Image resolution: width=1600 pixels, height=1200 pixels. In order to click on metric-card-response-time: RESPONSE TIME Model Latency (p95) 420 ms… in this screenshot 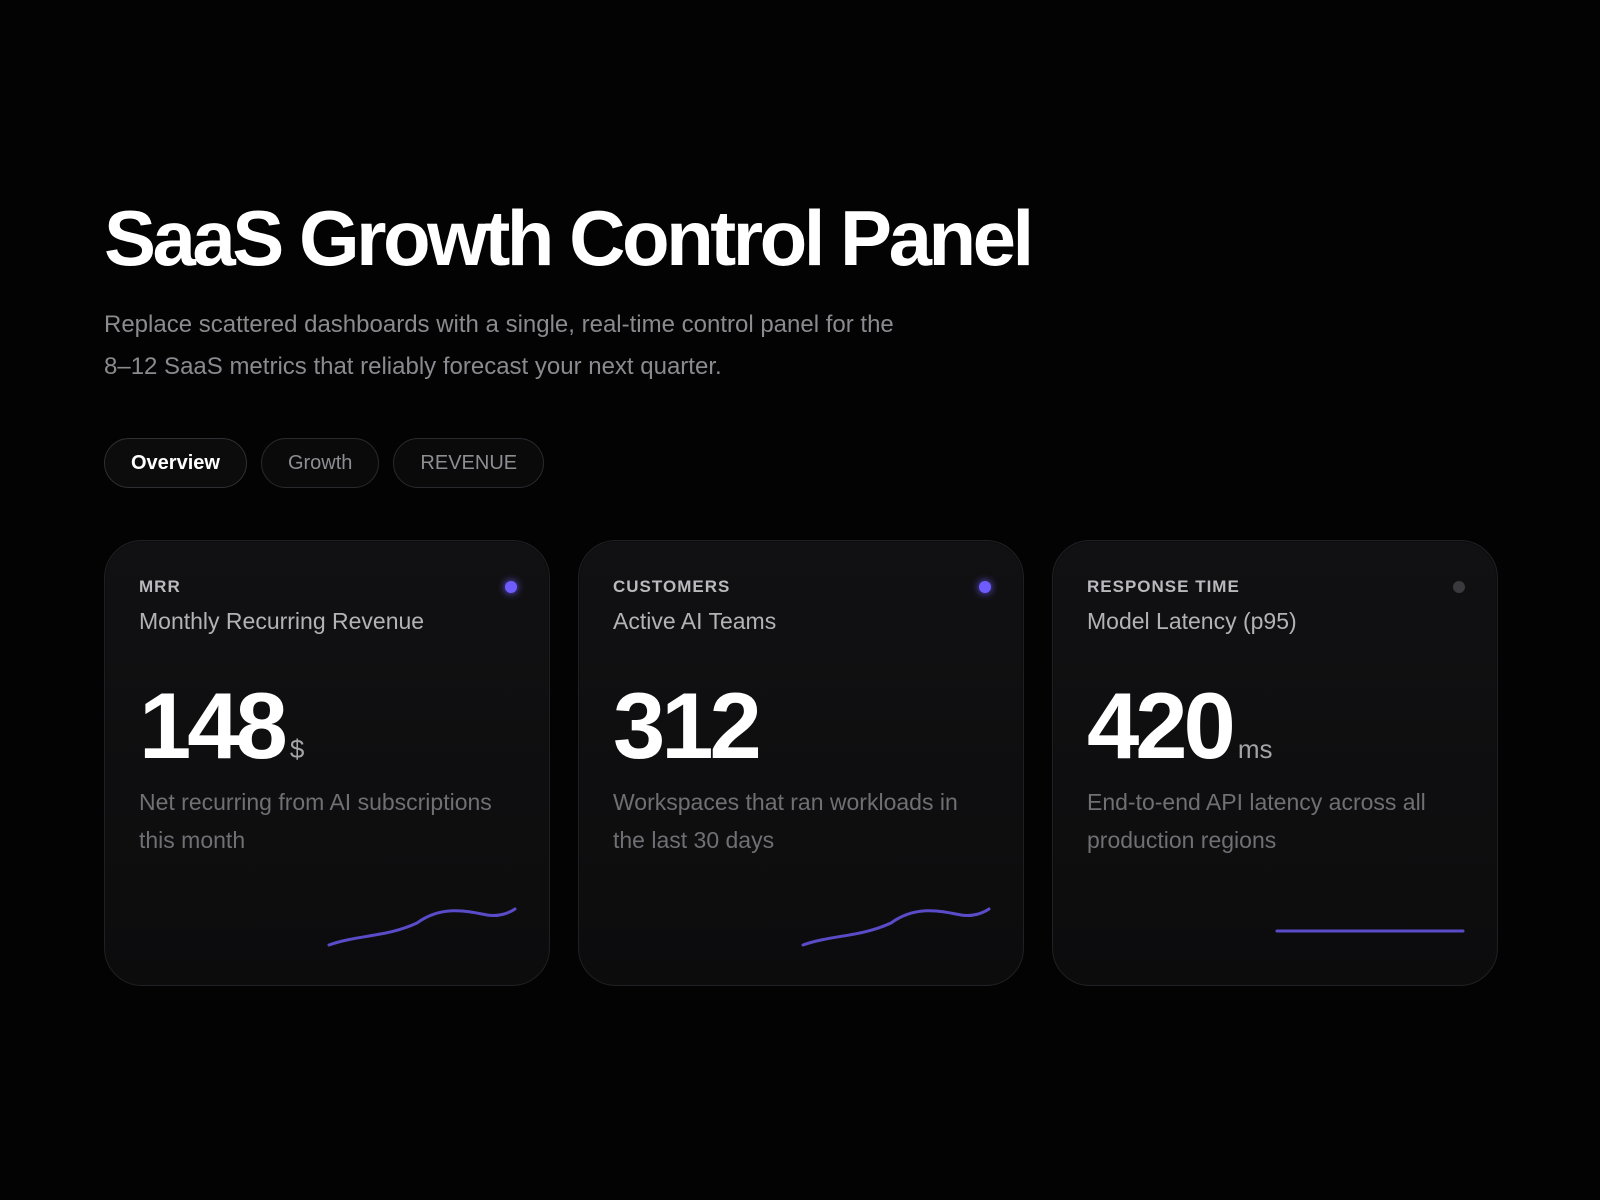, I will do `click(1275, 763)`.